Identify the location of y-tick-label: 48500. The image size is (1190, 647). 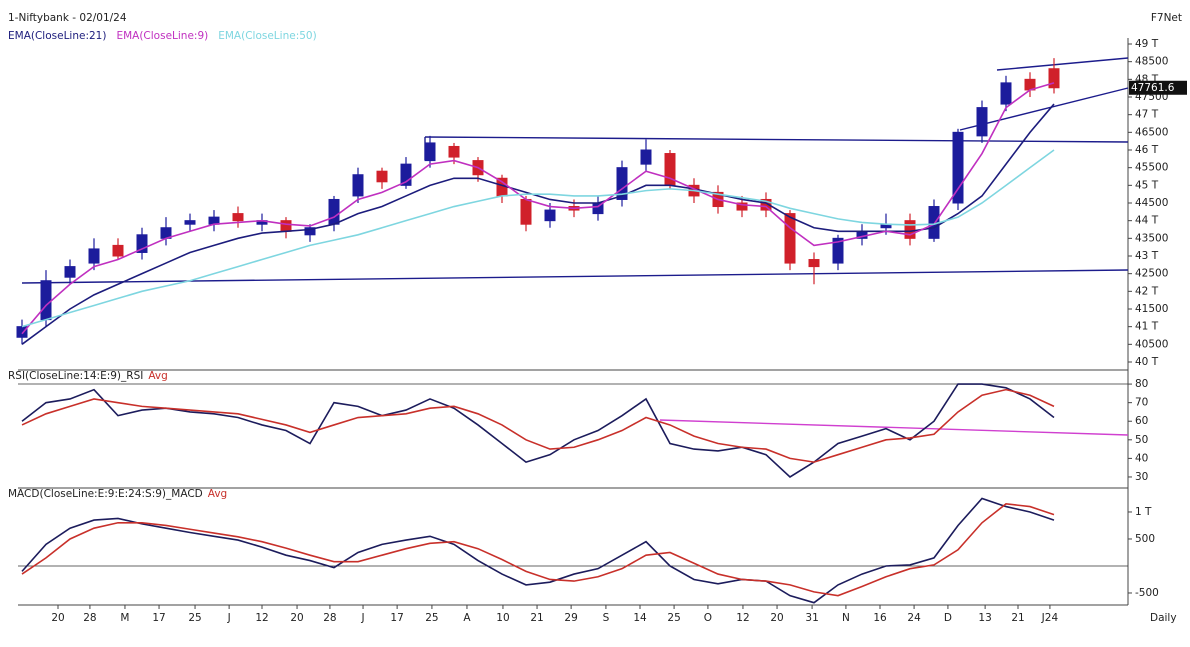
(1151, 62).